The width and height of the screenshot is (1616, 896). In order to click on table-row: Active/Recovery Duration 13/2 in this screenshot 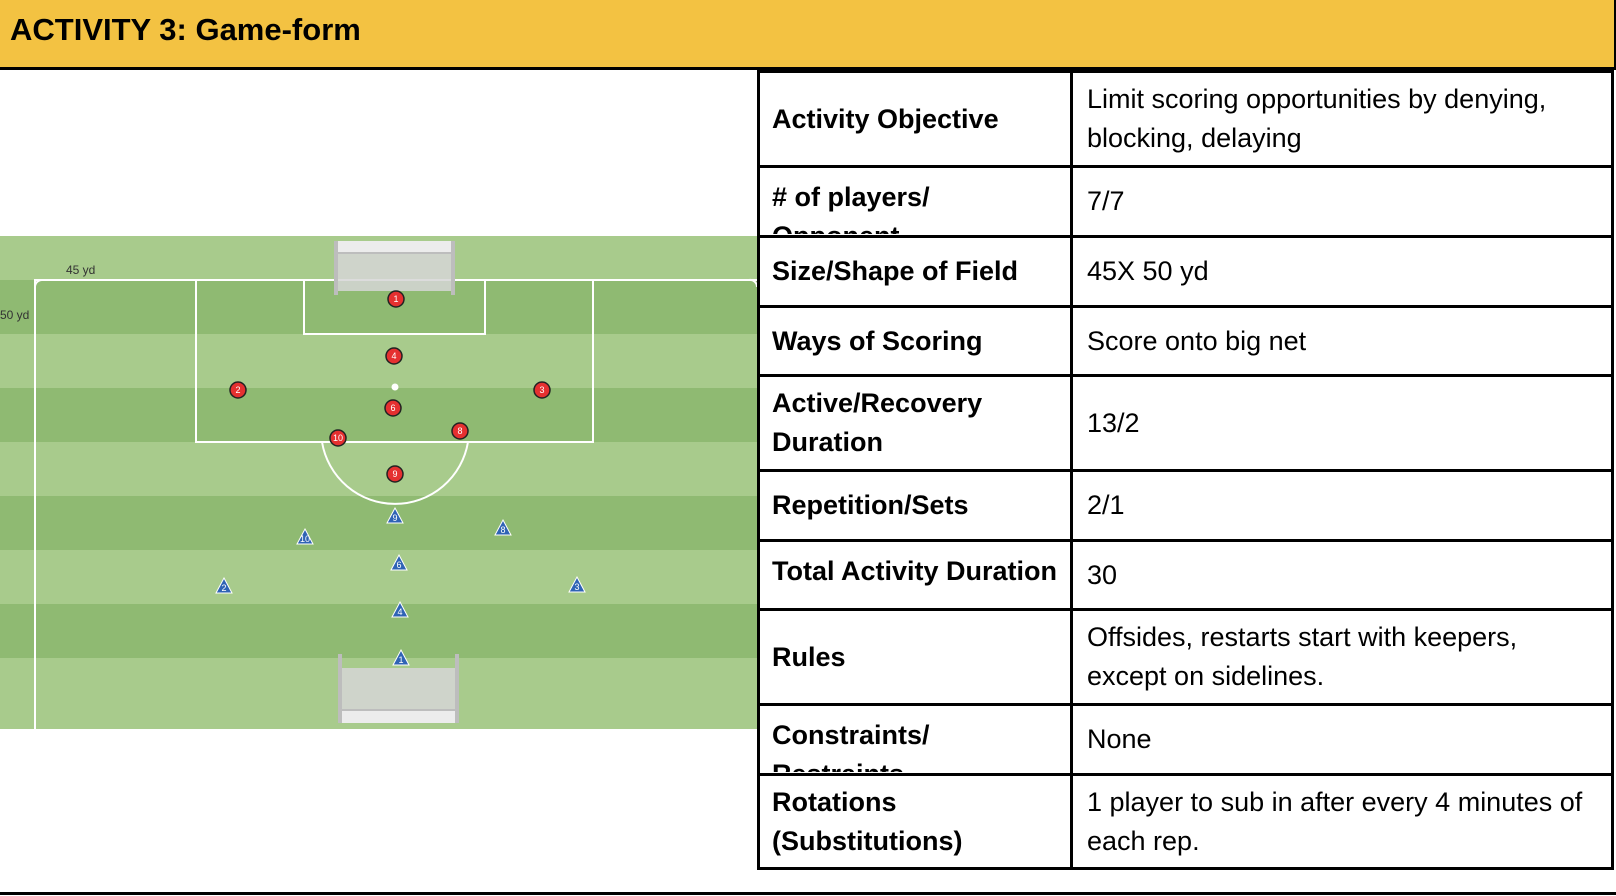, I will do `click(1185, 423)`.